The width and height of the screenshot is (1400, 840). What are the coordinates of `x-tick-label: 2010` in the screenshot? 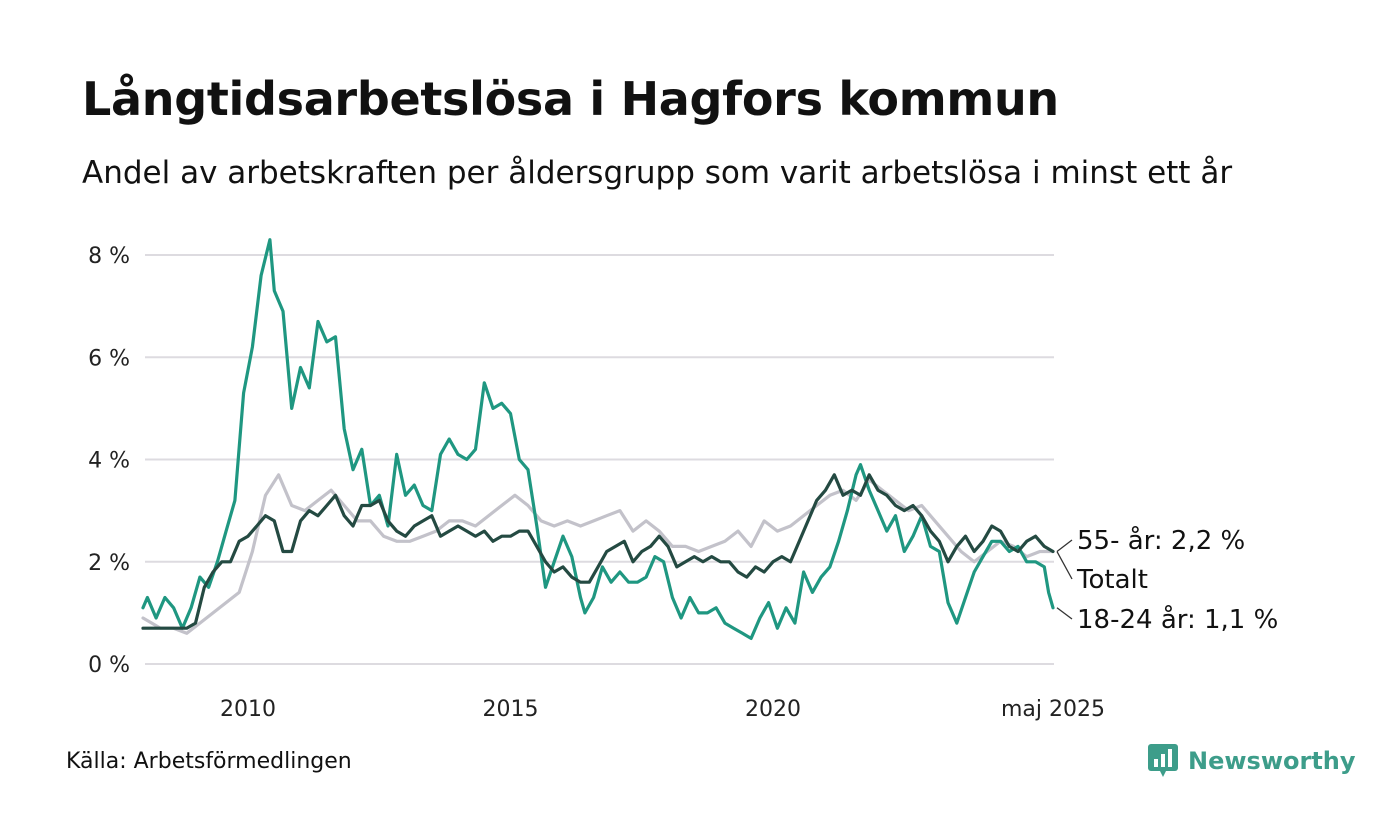 It's located at (248, 709).